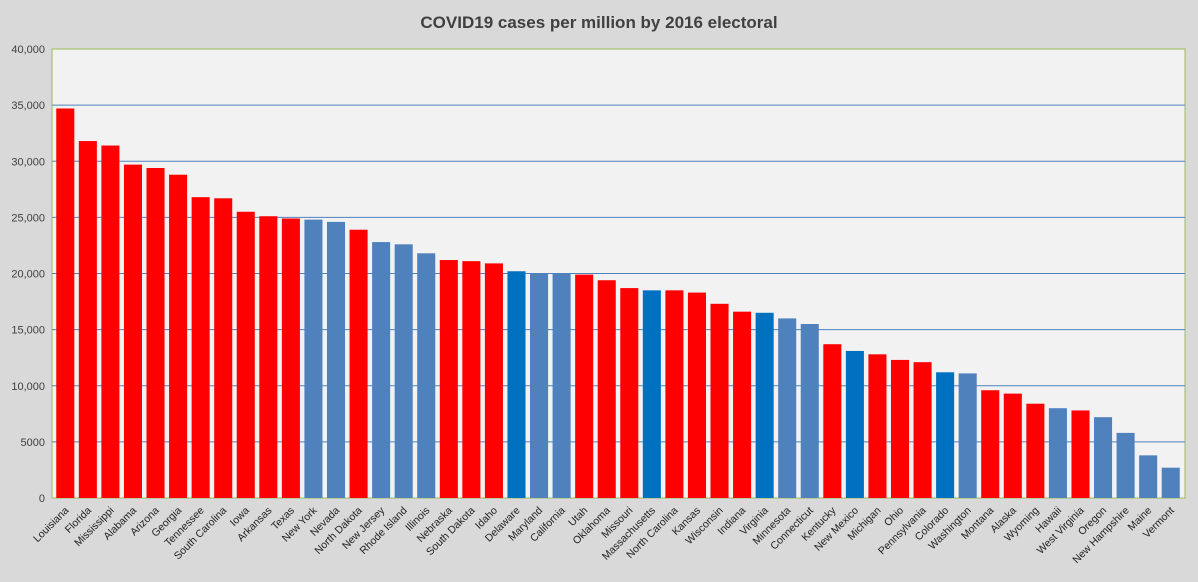 This screenshot has height=582, width=1198. Describe the element at coordinates (245, 354) in the screenshot. I see `bar-iowa` at that location.